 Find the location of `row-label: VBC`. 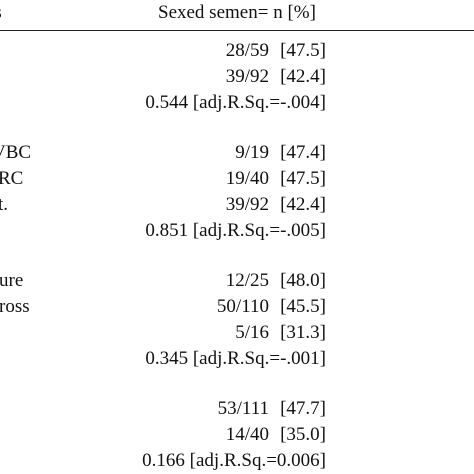

row-label: VBC is located at coordinates (16, 152).